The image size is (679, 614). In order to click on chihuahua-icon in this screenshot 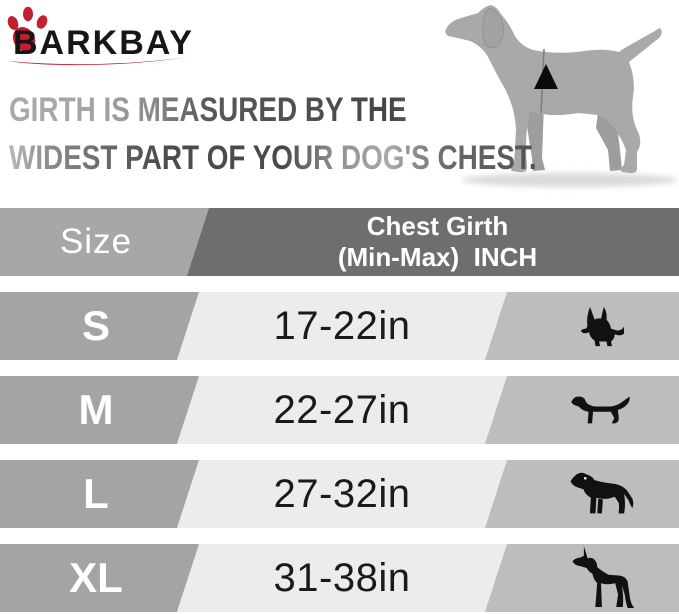, I will do `click(602, 326)`.